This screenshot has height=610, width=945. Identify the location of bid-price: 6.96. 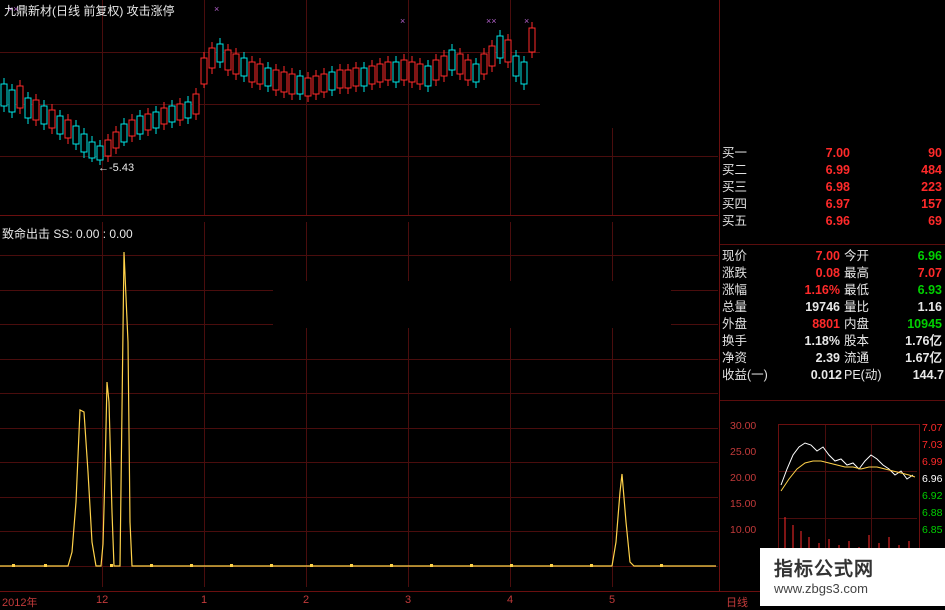
(837, 221).